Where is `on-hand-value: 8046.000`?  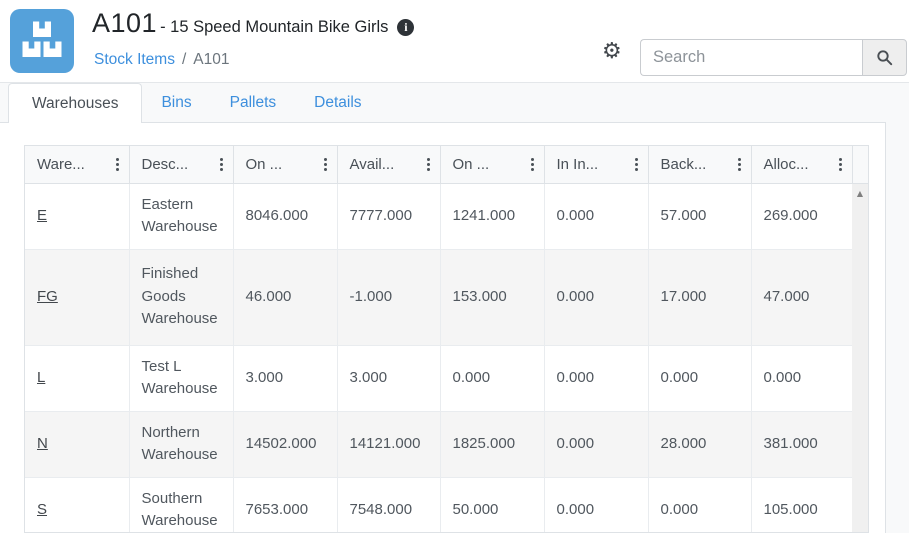
on-hand-value: 8046.000 is located at coordinates (285, 216).